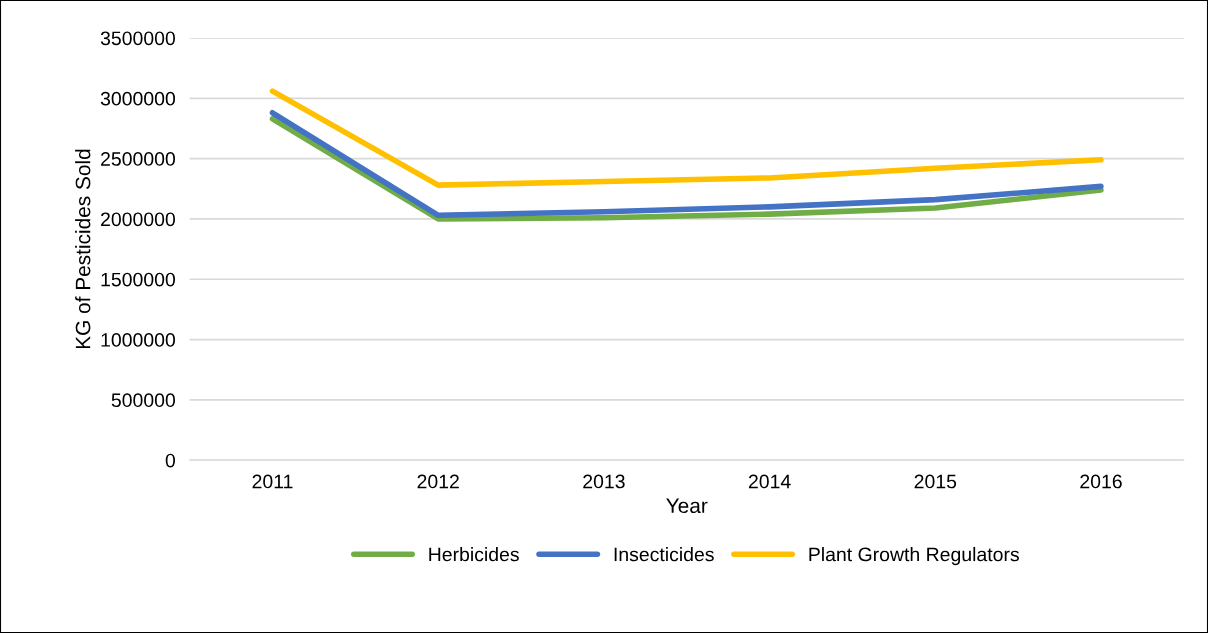  What do you see at coordinates (604, 481) in the screenshot?
I see `x-tick-label: 2013` at bounding box center [604, 481].